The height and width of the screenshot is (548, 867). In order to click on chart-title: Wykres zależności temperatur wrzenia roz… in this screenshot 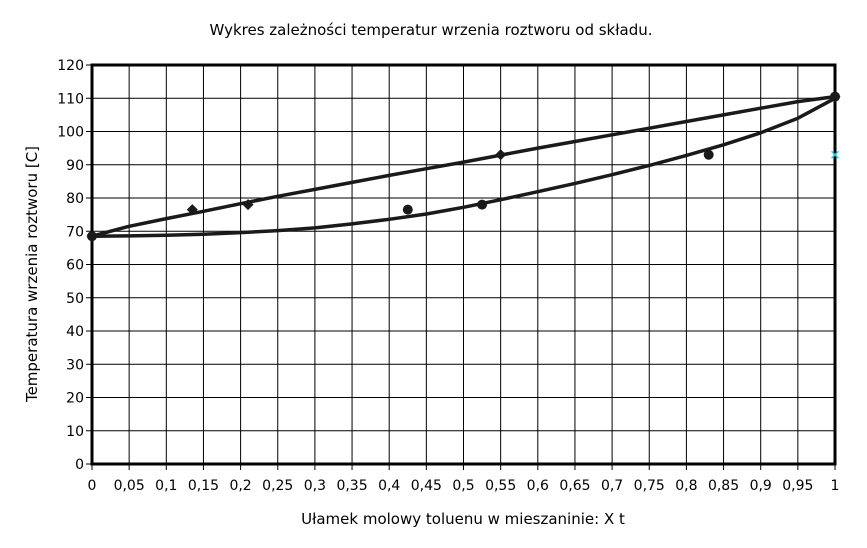, I will do `click(431, 30)`.